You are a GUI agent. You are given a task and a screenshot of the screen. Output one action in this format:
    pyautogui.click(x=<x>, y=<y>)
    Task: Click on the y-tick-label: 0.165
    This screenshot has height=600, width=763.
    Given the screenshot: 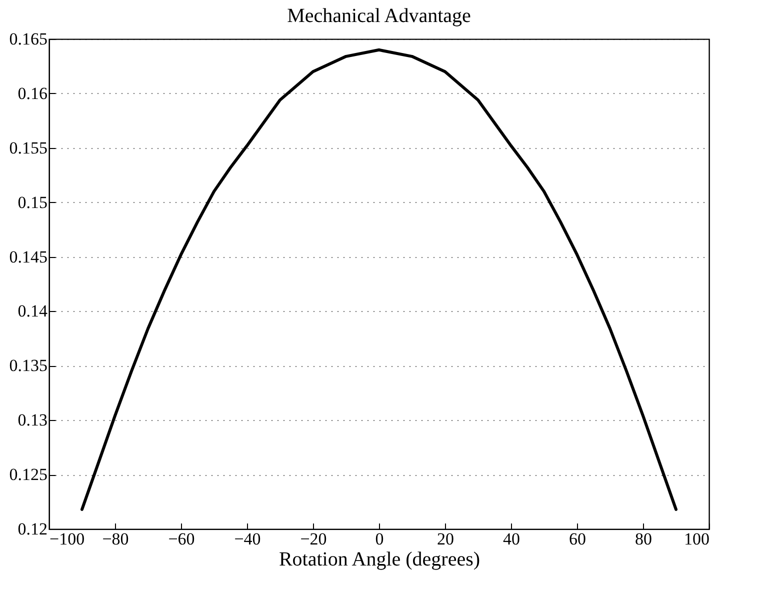 What is the action you would take?
    pyautogui.click(x=28, y=39)
    